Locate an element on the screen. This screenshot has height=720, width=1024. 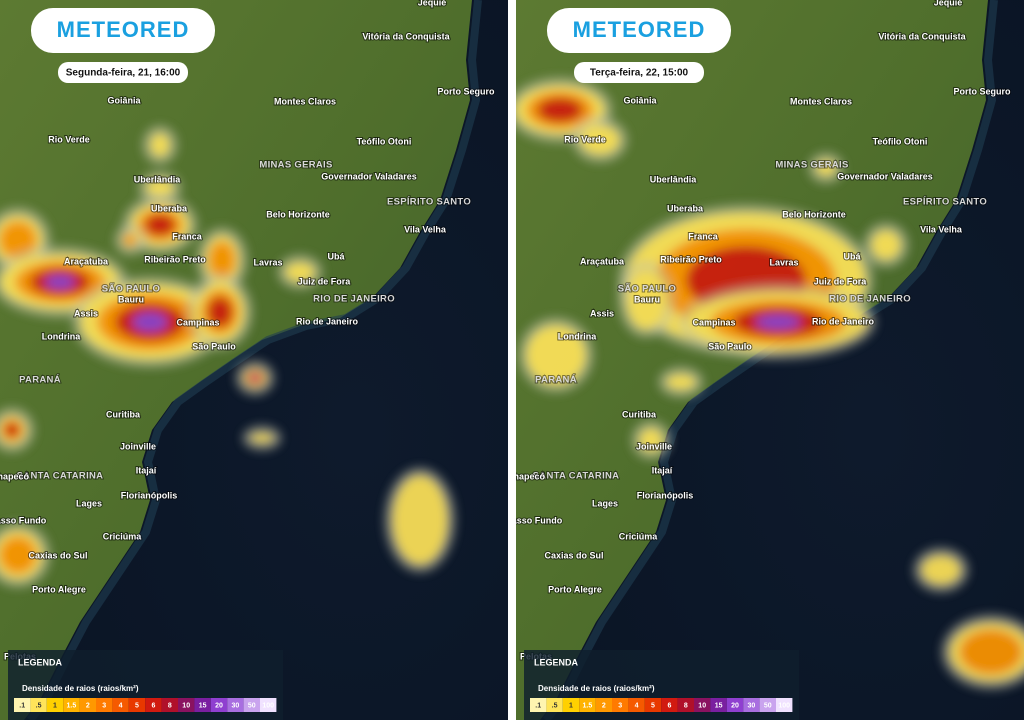
legend-tick: 20 is located at coordinates (219, 705).